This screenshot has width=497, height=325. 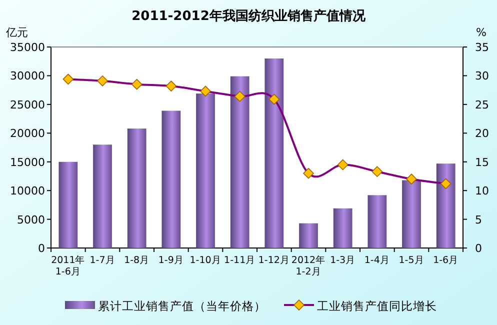 What do you see at coordinates (27, 191) in the screenshot?
I see `y-tick-label: 10000` at bounding box center [27, 191].